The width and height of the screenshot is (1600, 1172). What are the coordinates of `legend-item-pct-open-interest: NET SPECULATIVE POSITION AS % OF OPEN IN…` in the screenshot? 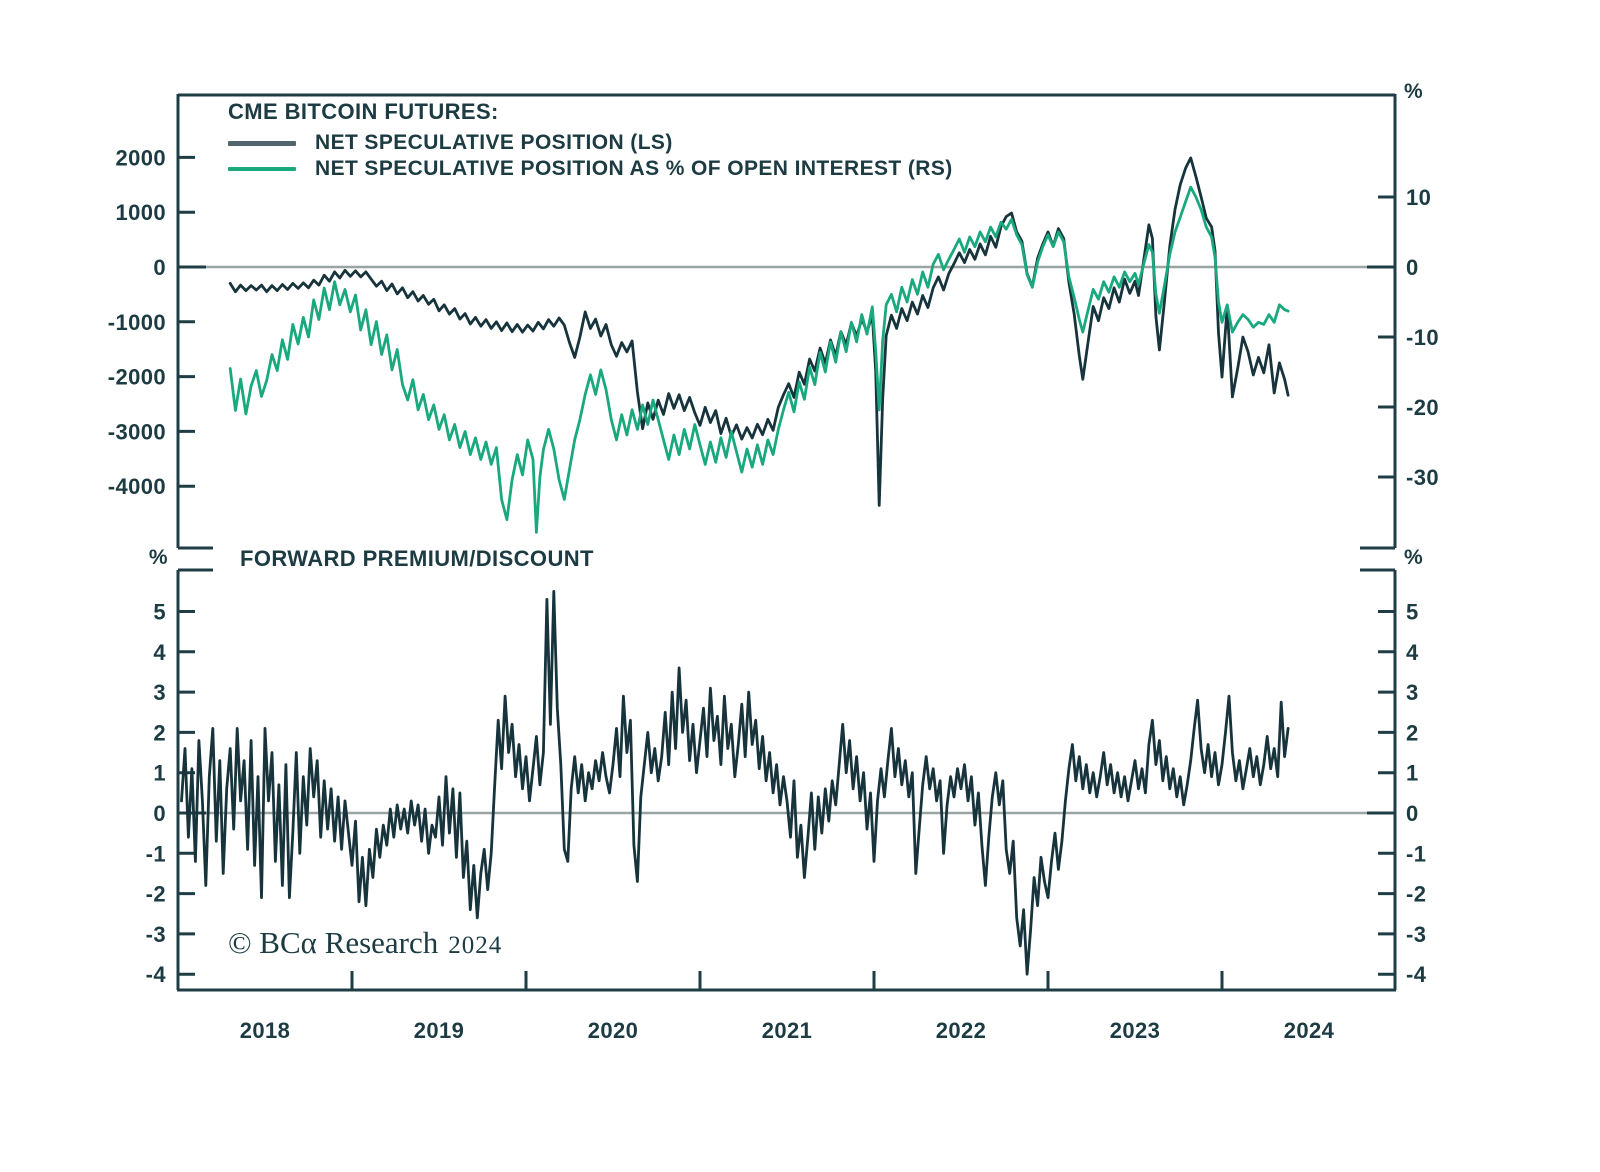 It's located at (590, 169).